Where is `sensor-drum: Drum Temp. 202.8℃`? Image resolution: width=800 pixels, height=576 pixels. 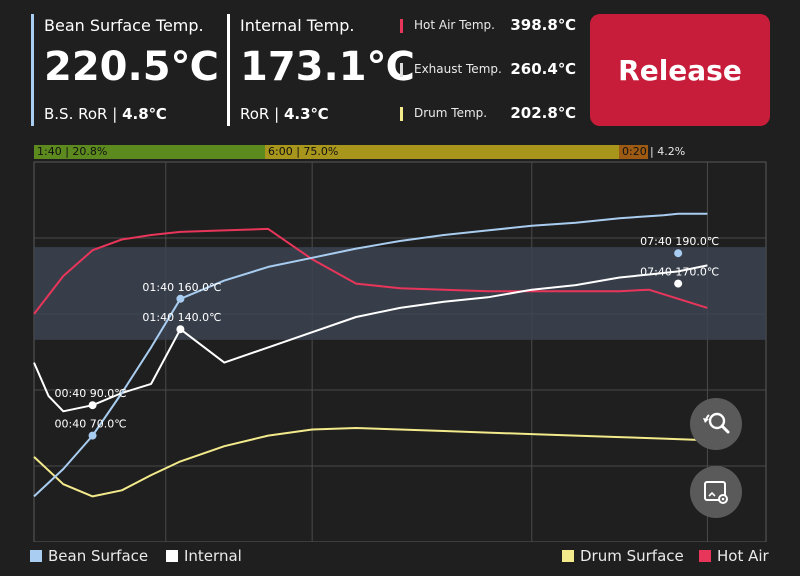 sensor-drum: Drum Temp. 202.8℃ is located at coordinates (490, 114).